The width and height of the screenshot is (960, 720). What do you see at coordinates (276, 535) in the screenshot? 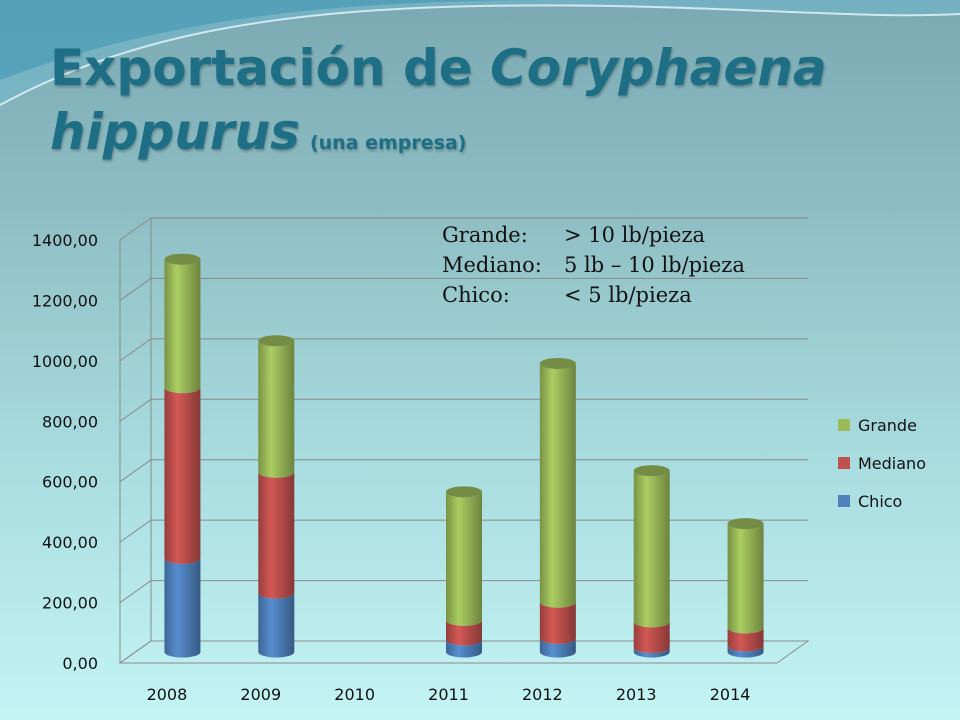
I see `bar-mediano-2009` at bounding box center [276, 535].